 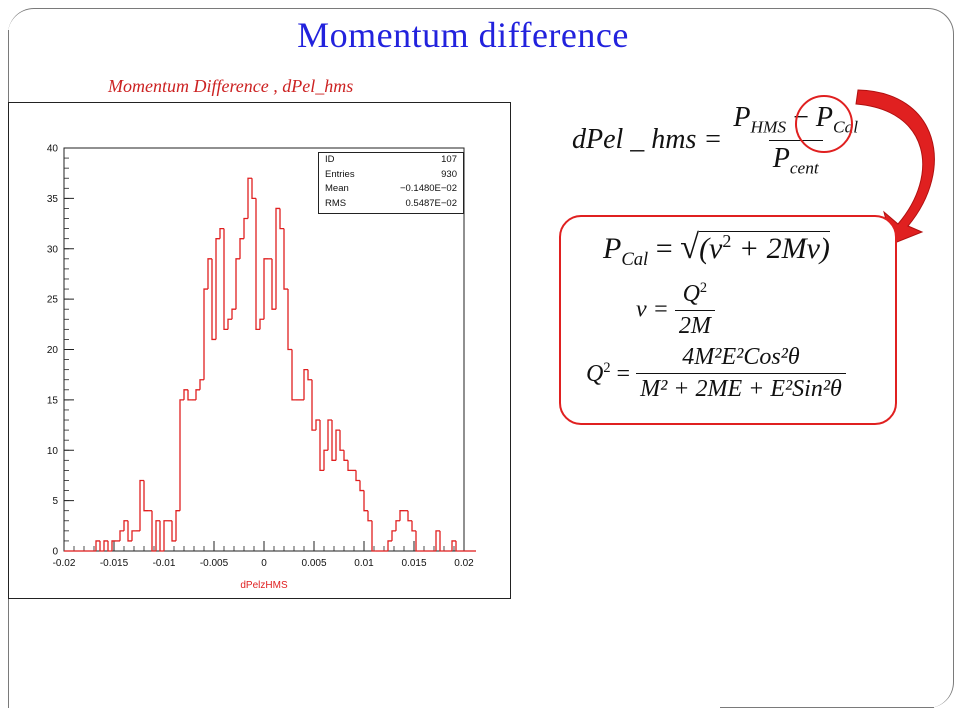 What do you see at coordinates (264, 563) in the screenshot?
I see `x-tick-label: 0` at bounding box center [264, 563].